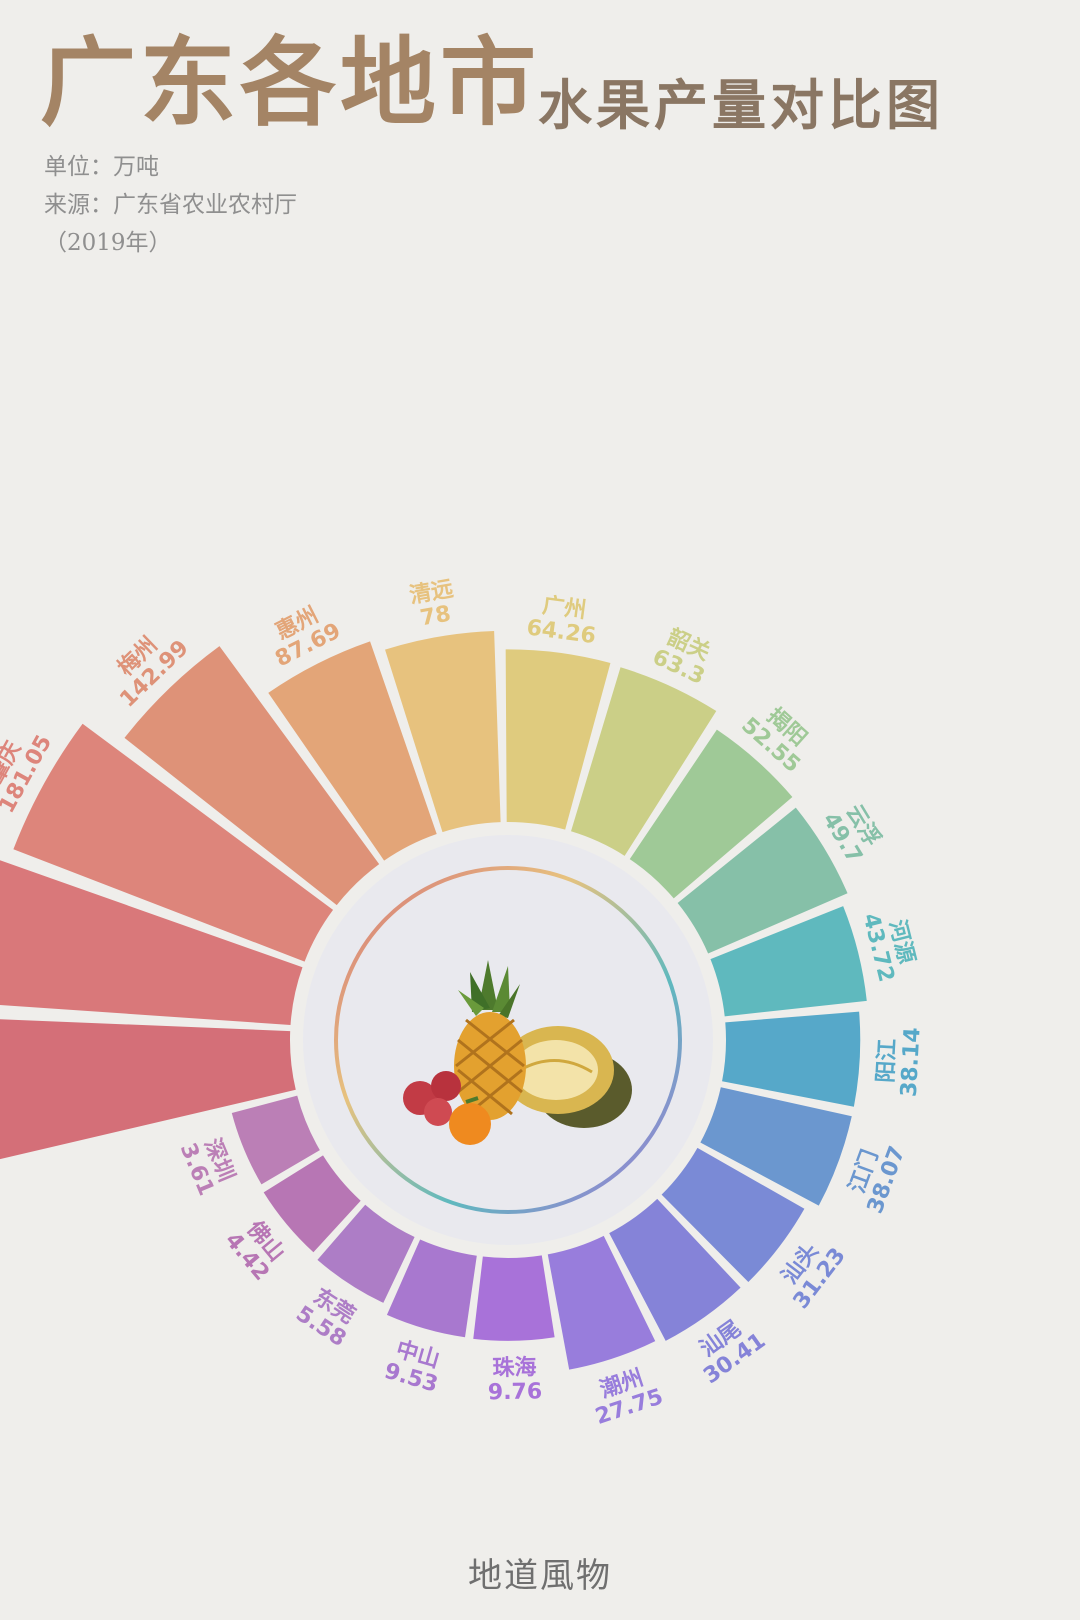 Image resolution: width=1080 pixels, height=1620 pixels. What do you see at coordinates (514, 1367) in the screenshot?
I see `category-label: 珠海` at bounding box center [514, 1367].